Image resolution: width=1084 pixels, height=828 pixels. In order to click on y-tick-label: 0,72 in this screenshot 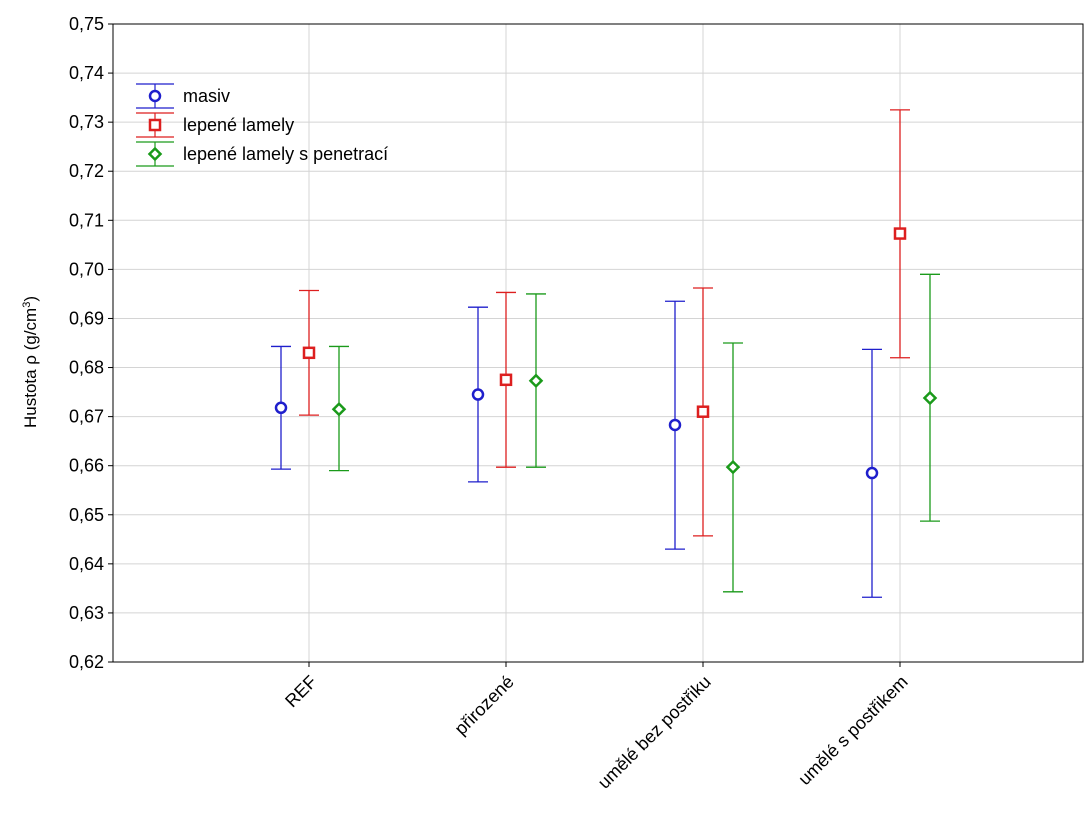, I will do `click(86, 171)`.